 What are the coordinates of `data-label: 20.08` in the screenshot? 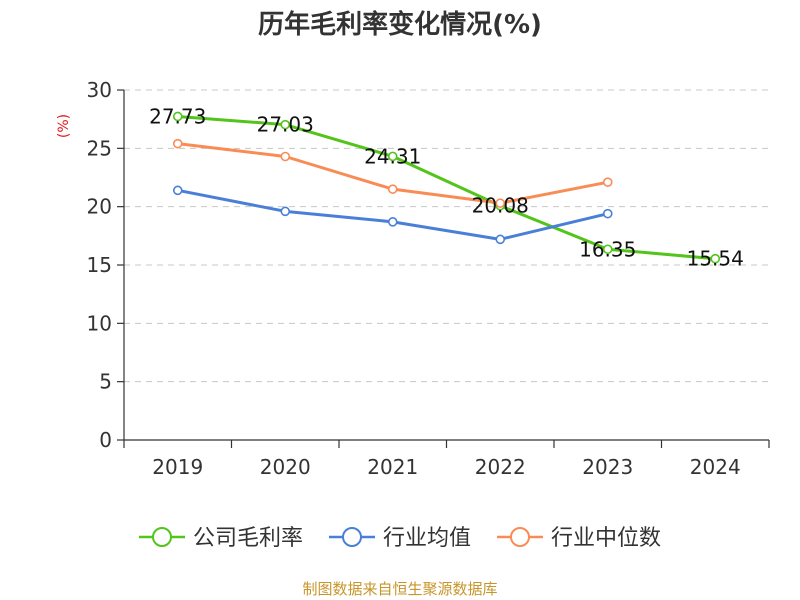 It's located at (500, 206).